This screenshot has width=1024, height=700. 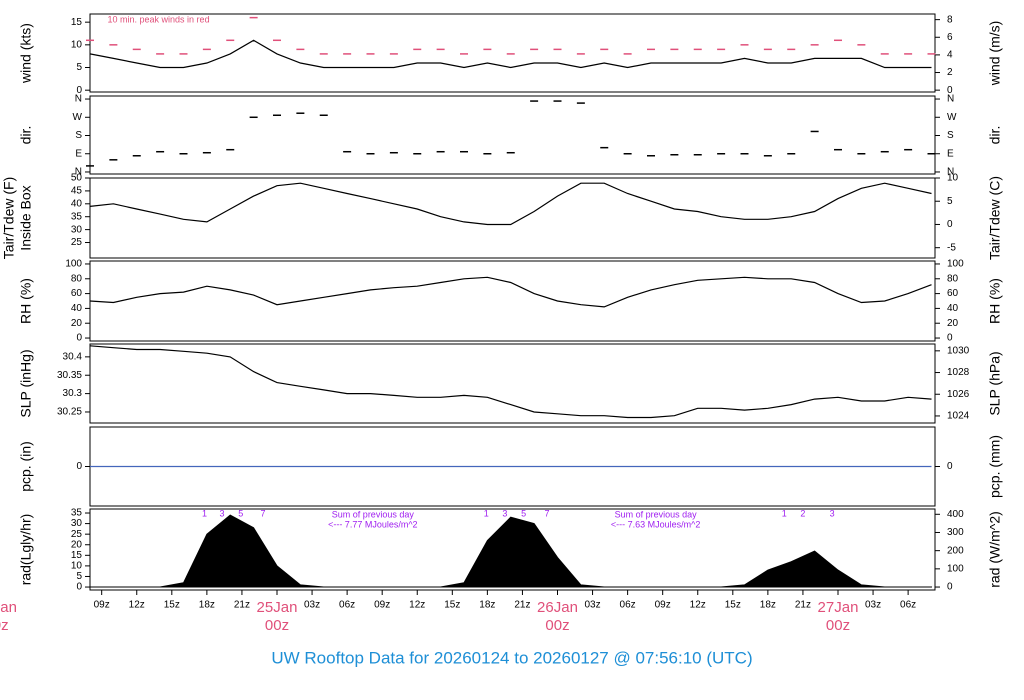 I want to click on y2-tick-label: 1030, so click(x=958, y=350).